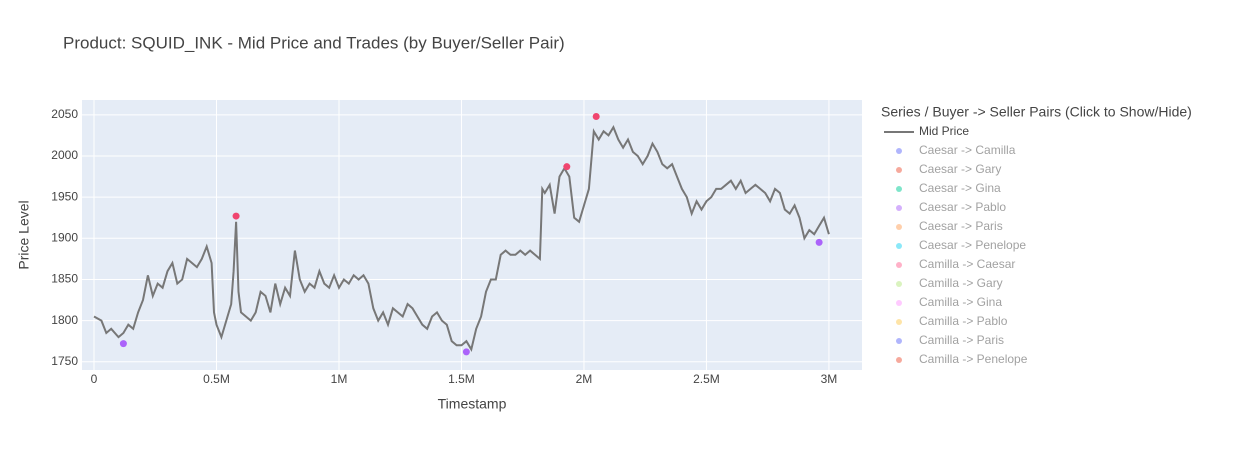 The height and width of the screenshot is (450, 1253). Describe the element at coordinates (960, 302) in the screenshot. I see `legend-label: Camilla -> Gina` at that location.